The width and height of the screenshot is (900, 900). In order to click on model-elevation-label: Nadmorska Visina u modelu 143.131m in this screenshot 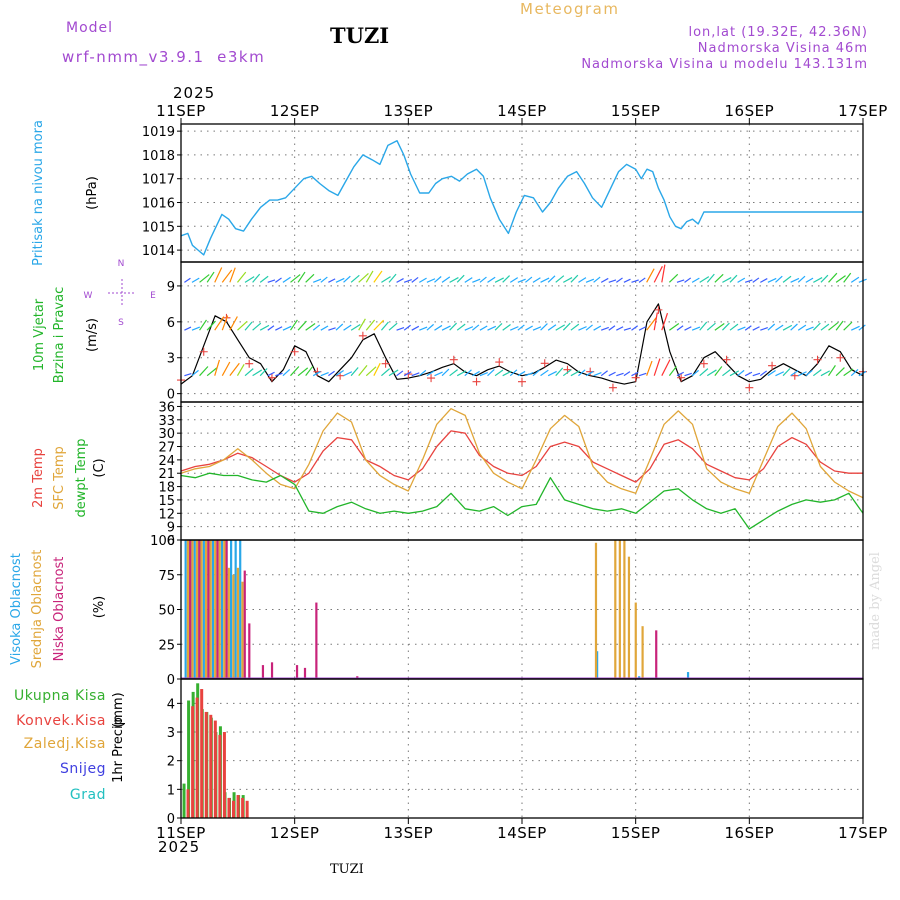, I will do `click(724, 64)`.